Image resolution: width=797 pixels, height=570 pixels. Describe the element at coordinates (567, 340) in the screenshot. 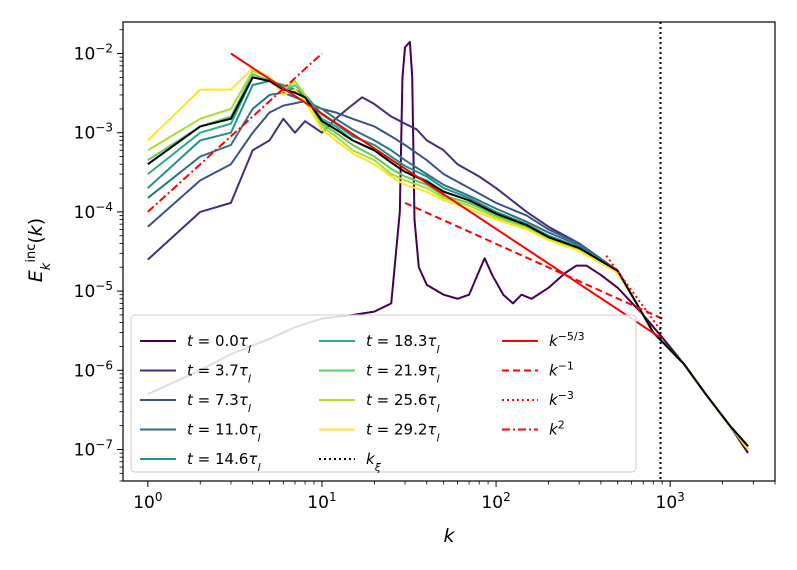

I see `legend-label-ref-0: k−5/3` at that location.